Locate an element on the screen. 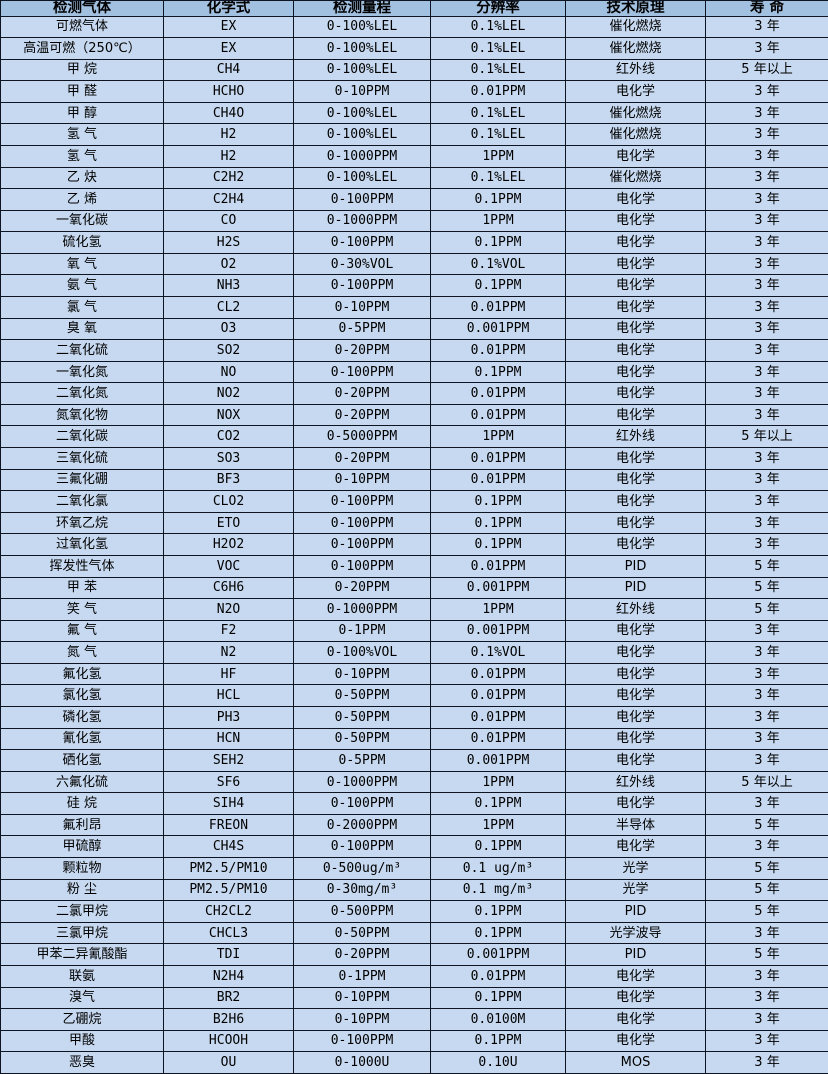 This screenshot has width=828, height=1074. cell-gas-name: 一氧化碳 is located at coordinates (82, 221).